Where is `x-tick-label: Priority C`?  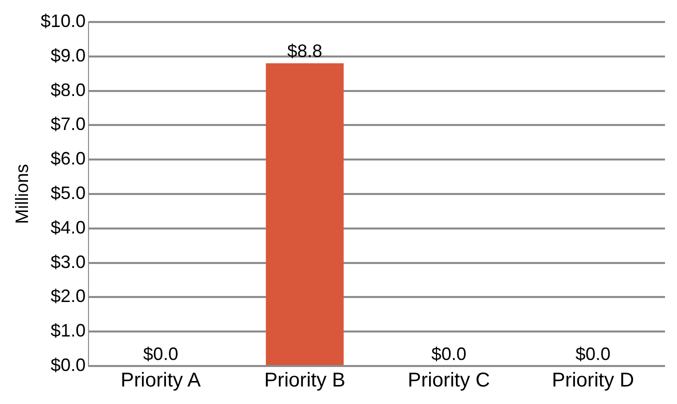 x-tick-label: Priority C is located at coordinates (449, 381).